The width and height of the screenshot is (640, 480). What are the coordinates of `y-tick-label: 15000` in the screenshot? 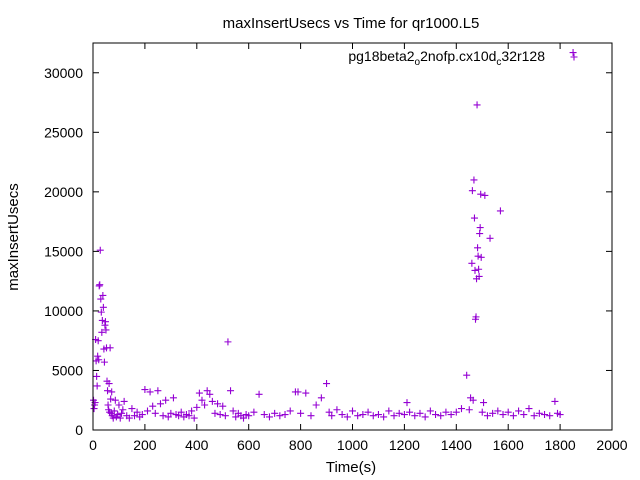 It's located at (63, 251).